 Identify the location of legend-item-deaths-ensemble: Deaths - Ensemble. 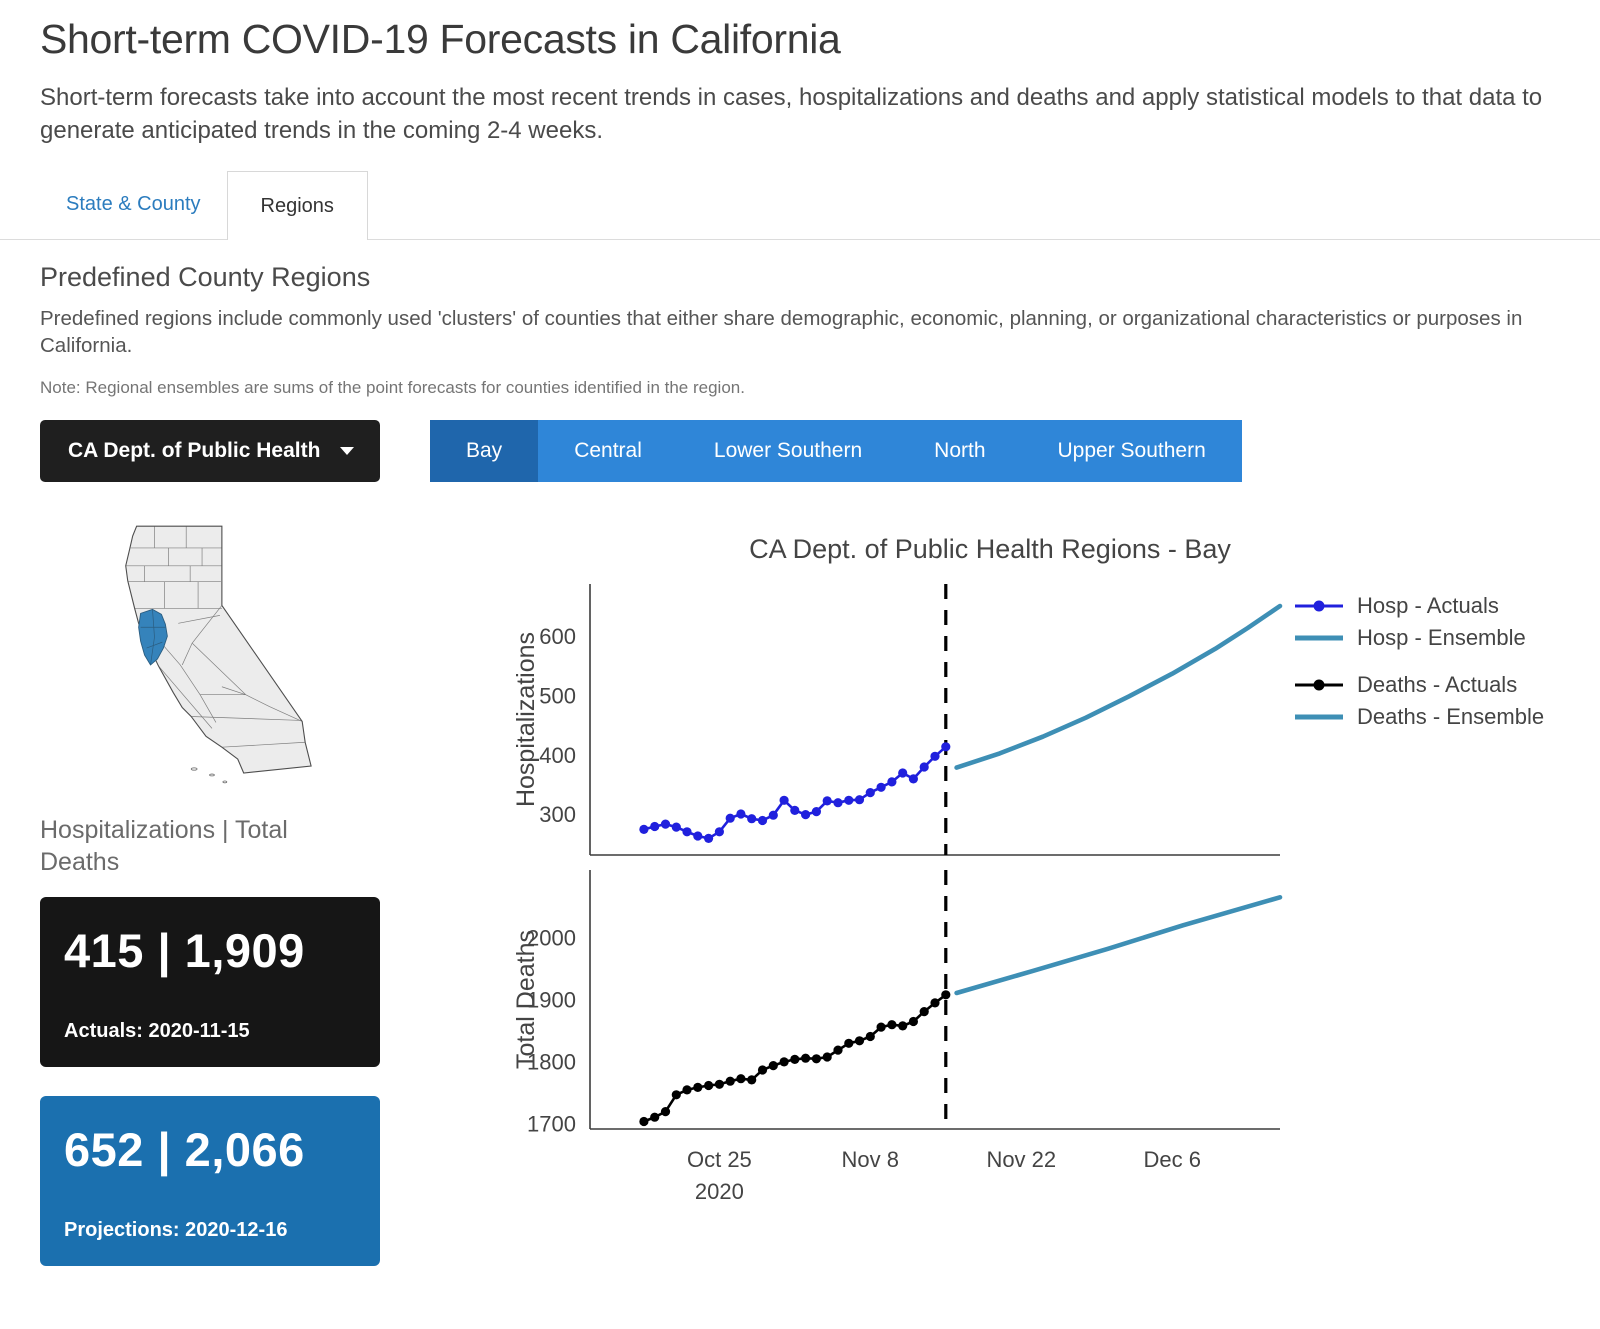
(1435, 716).